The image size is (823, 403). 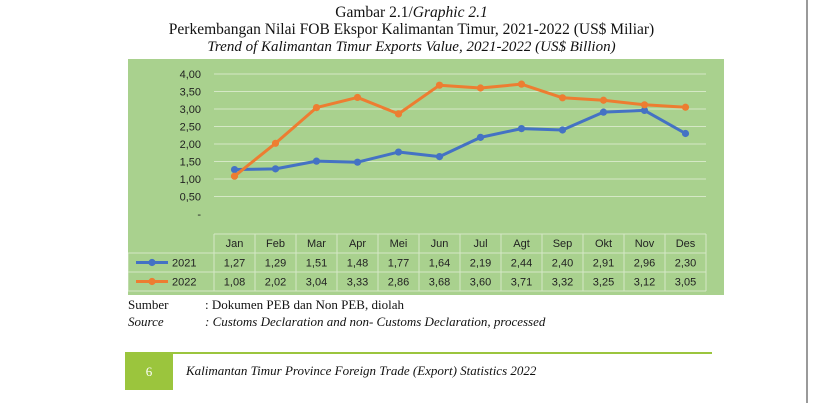 I want to click on data-label-2021: 2,96, so click(x=644, y=264).